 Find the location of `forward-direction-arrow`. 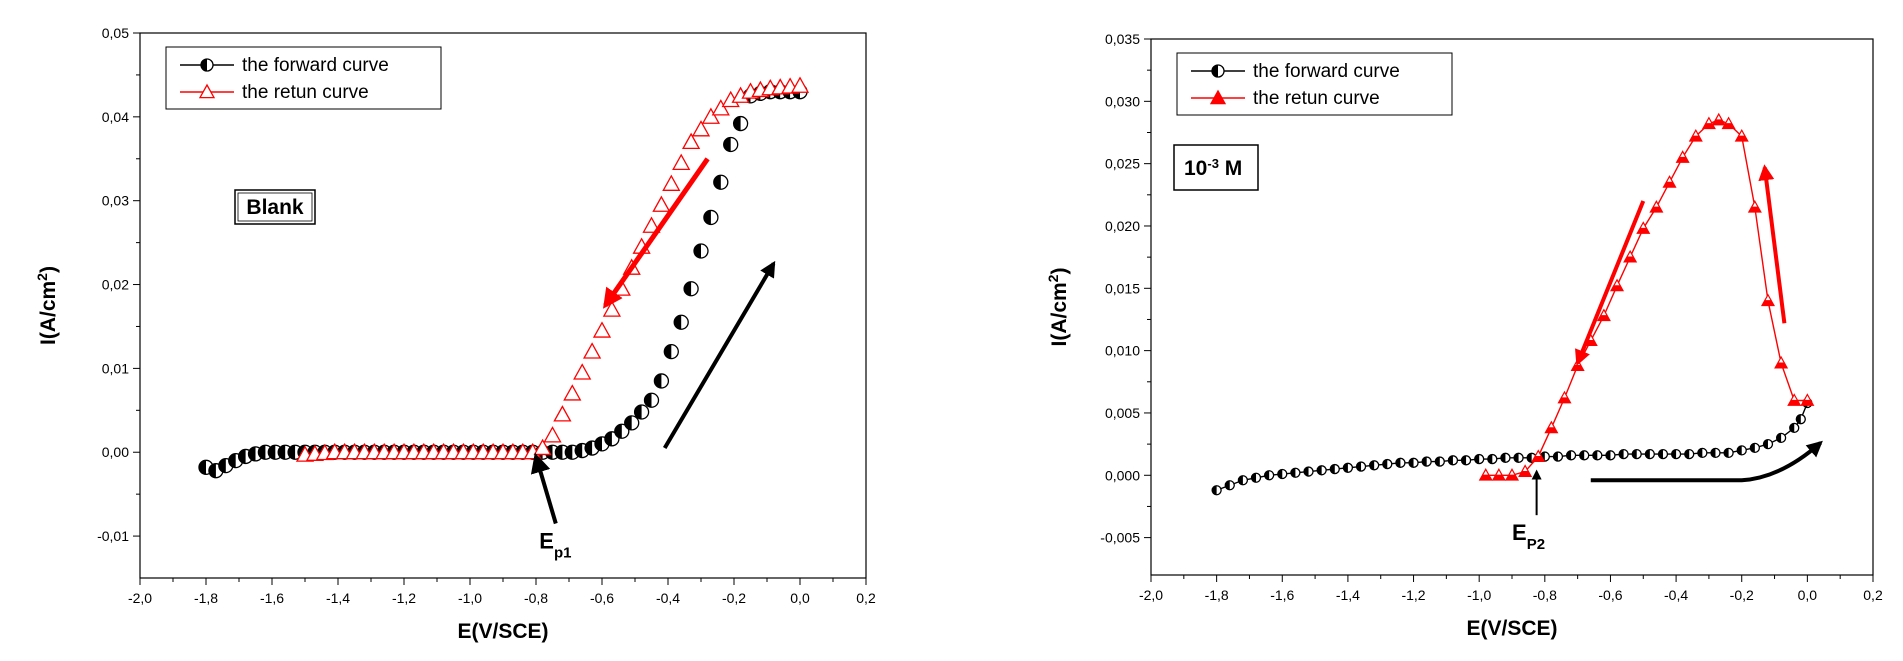

forward-direction-arrow is located at coordinates (719, 355).